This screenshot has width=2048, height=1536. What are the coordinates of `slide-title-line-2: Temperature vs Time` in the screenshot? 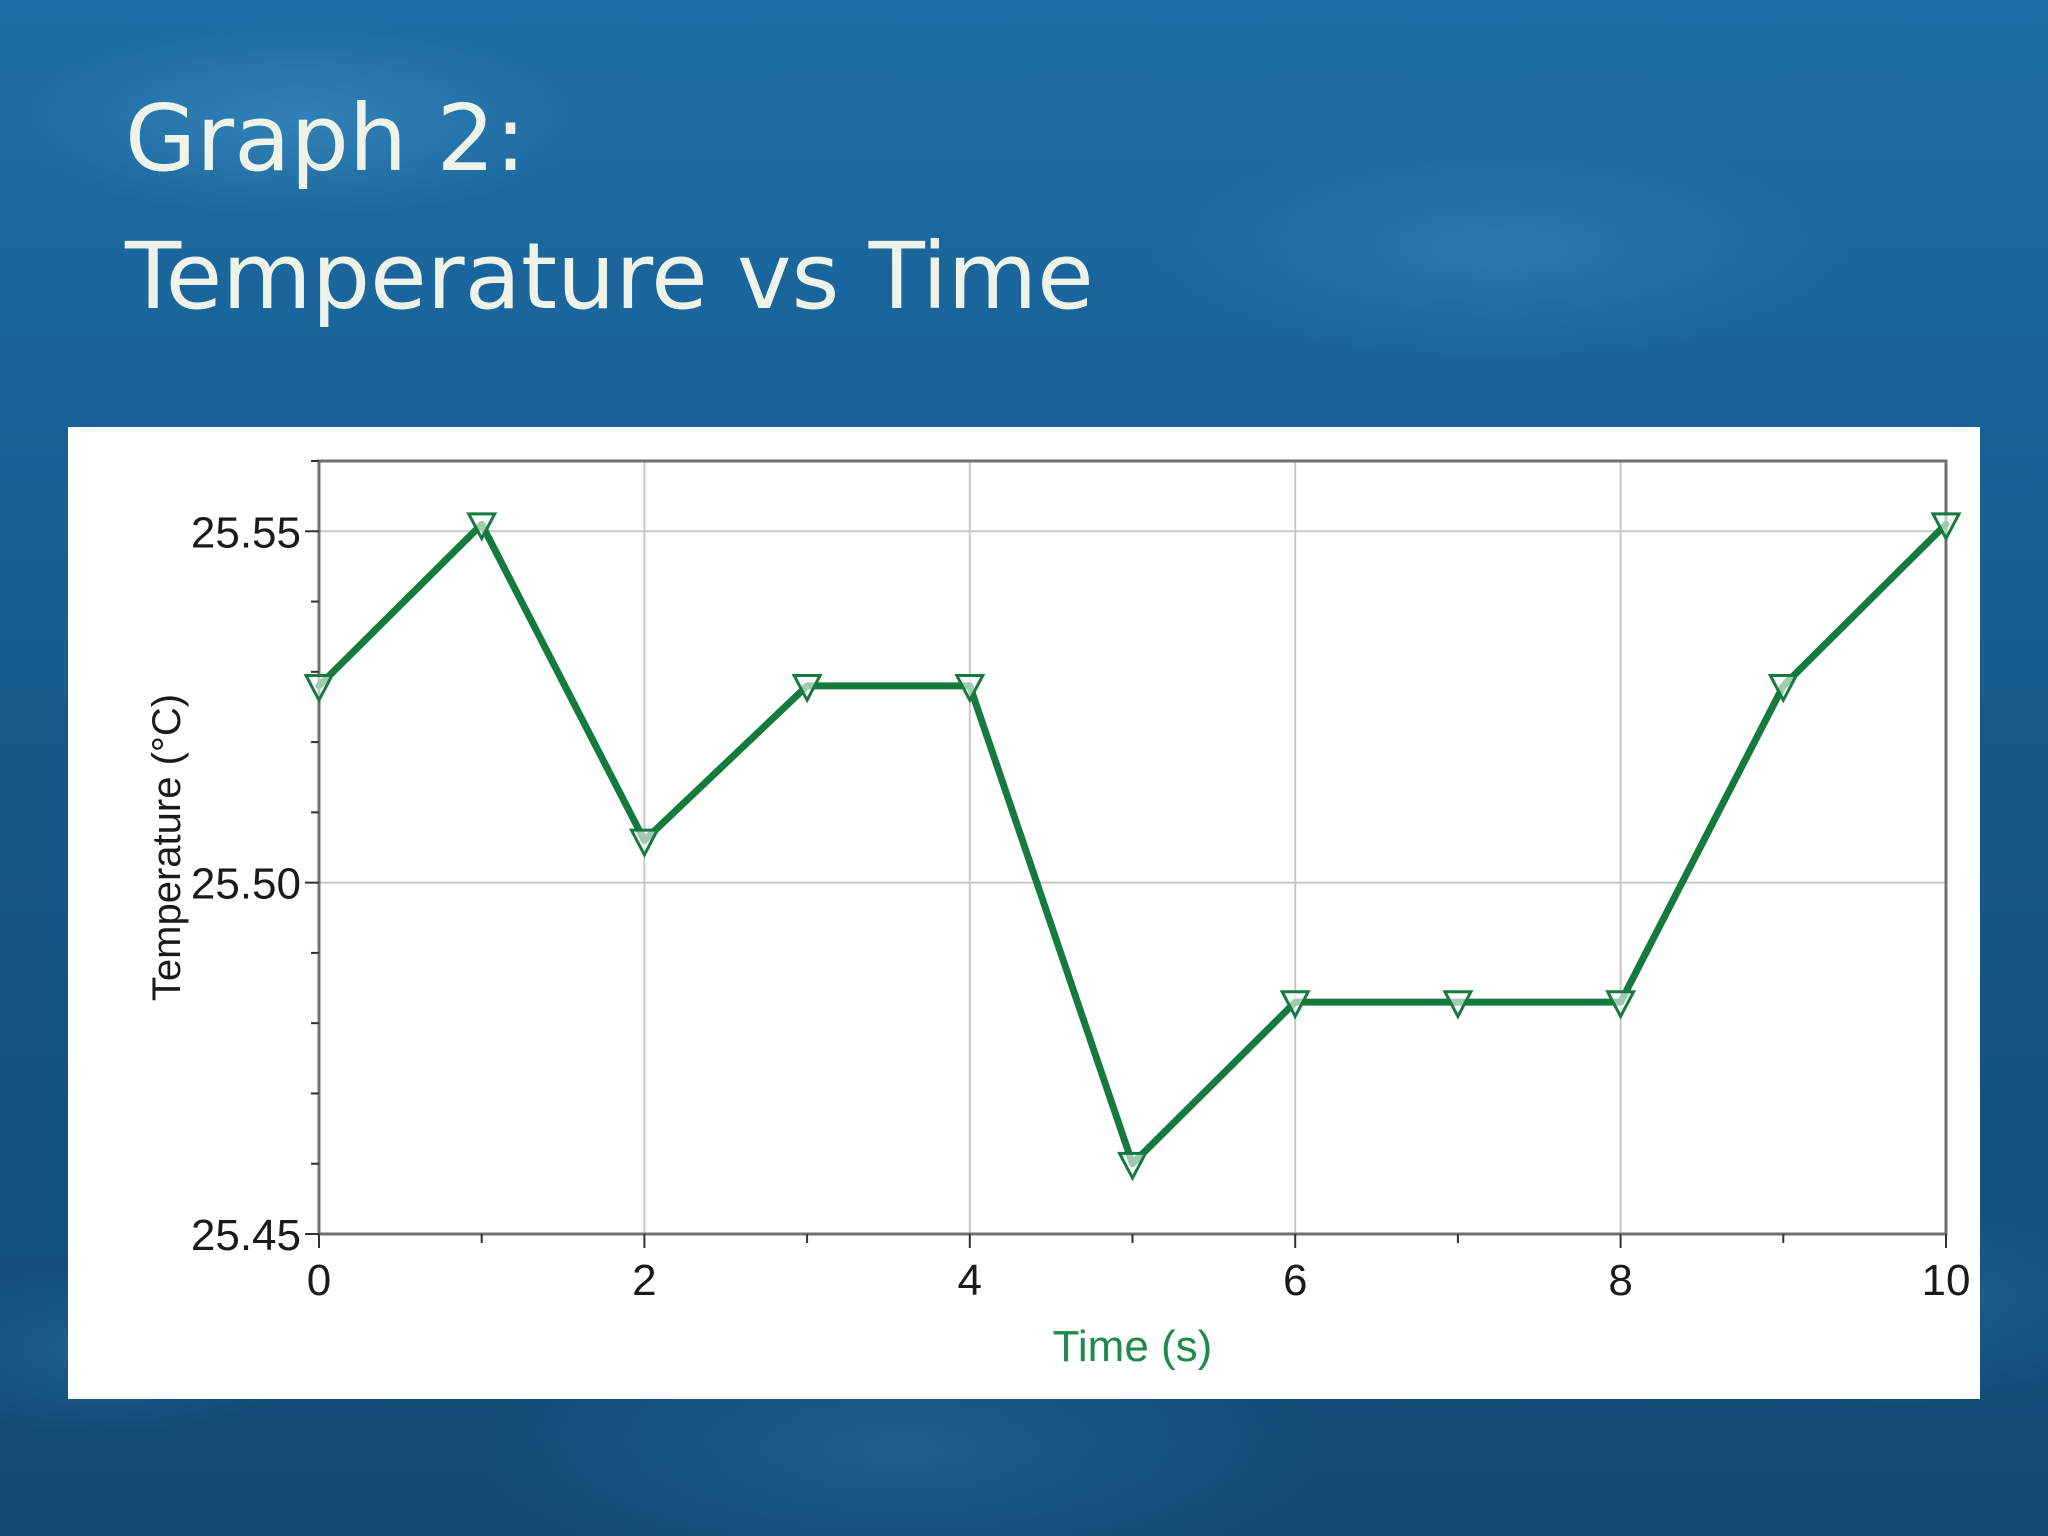 It's located at (609, 276).